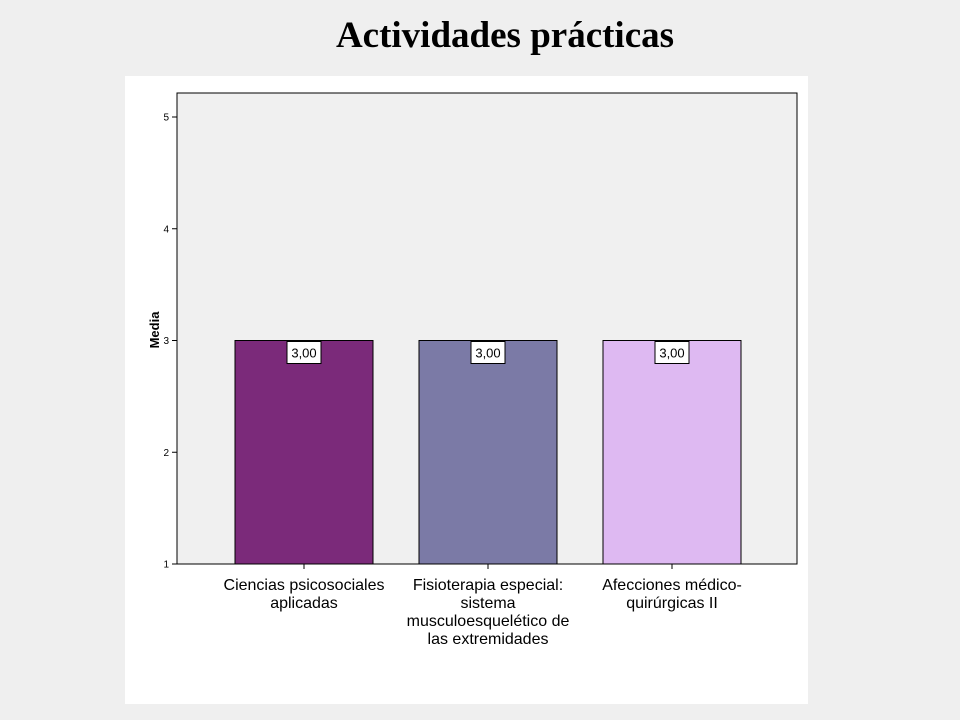 This screenshot has height=720, width=960. I want to click on category-label: las extremidades, so click(488, 639).